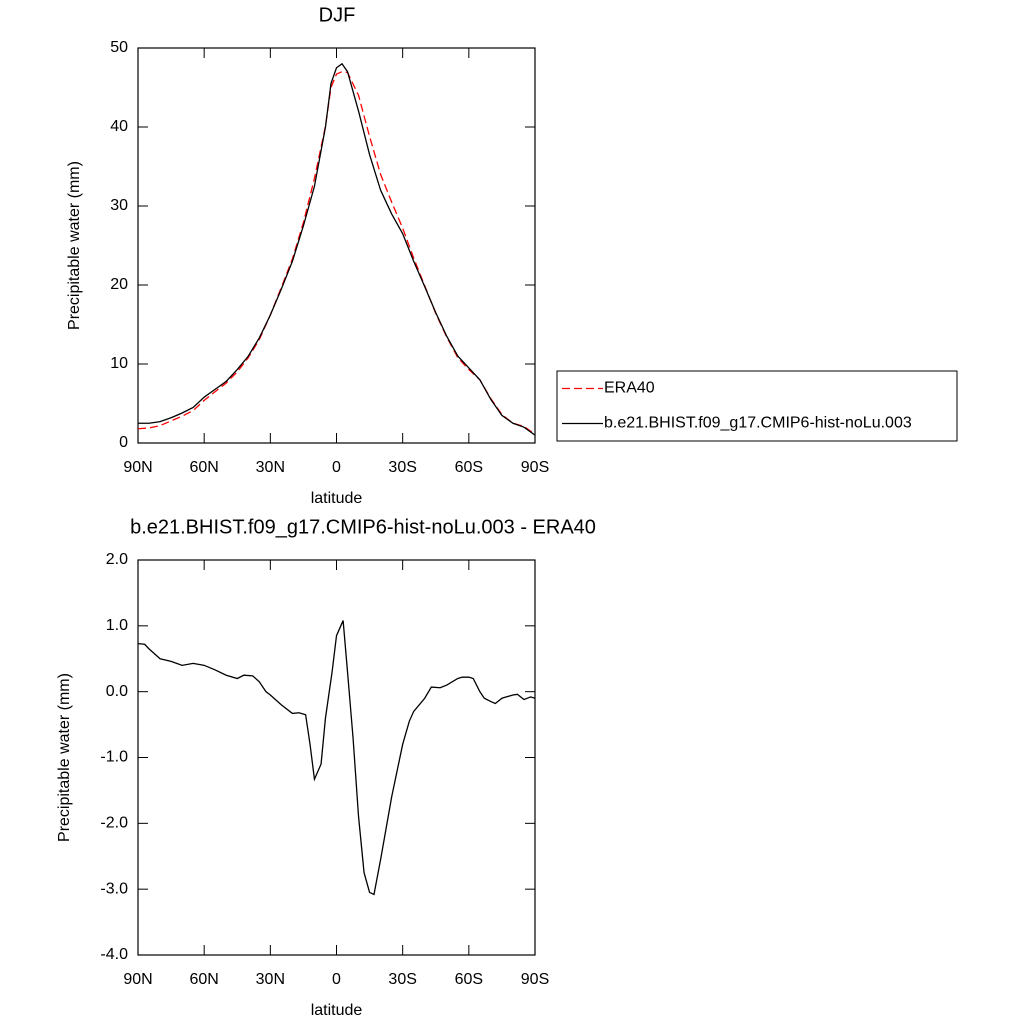 This screenshot has height=1024, width=1024. I want to click on y-tick-label: 30, so click(119, 205).